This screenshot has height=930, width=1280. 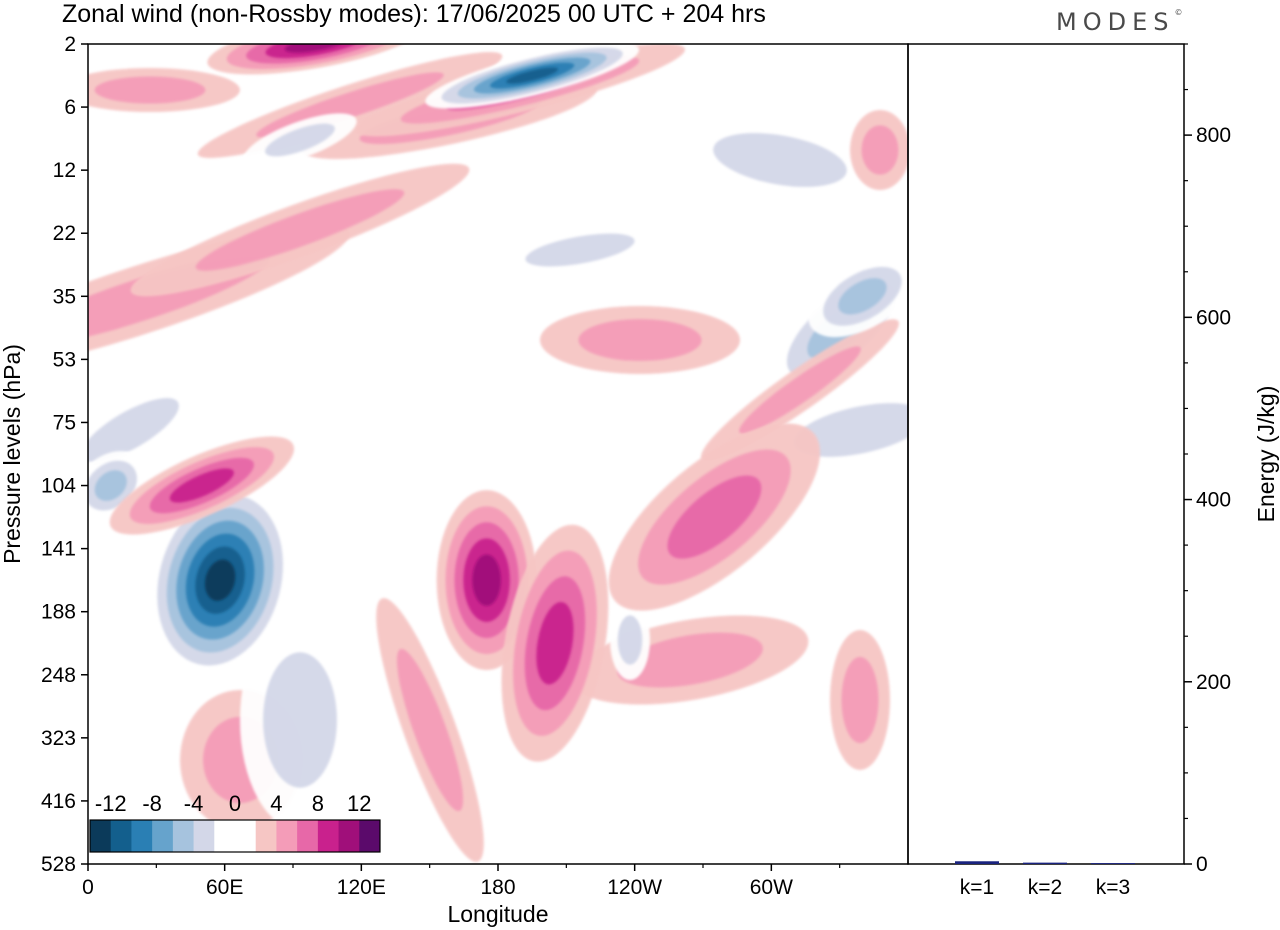 What do you see at coordinates (1213, 500) in the screenshot?
I see `energy-tick-label: 400` at bounding box center [1213, 500].